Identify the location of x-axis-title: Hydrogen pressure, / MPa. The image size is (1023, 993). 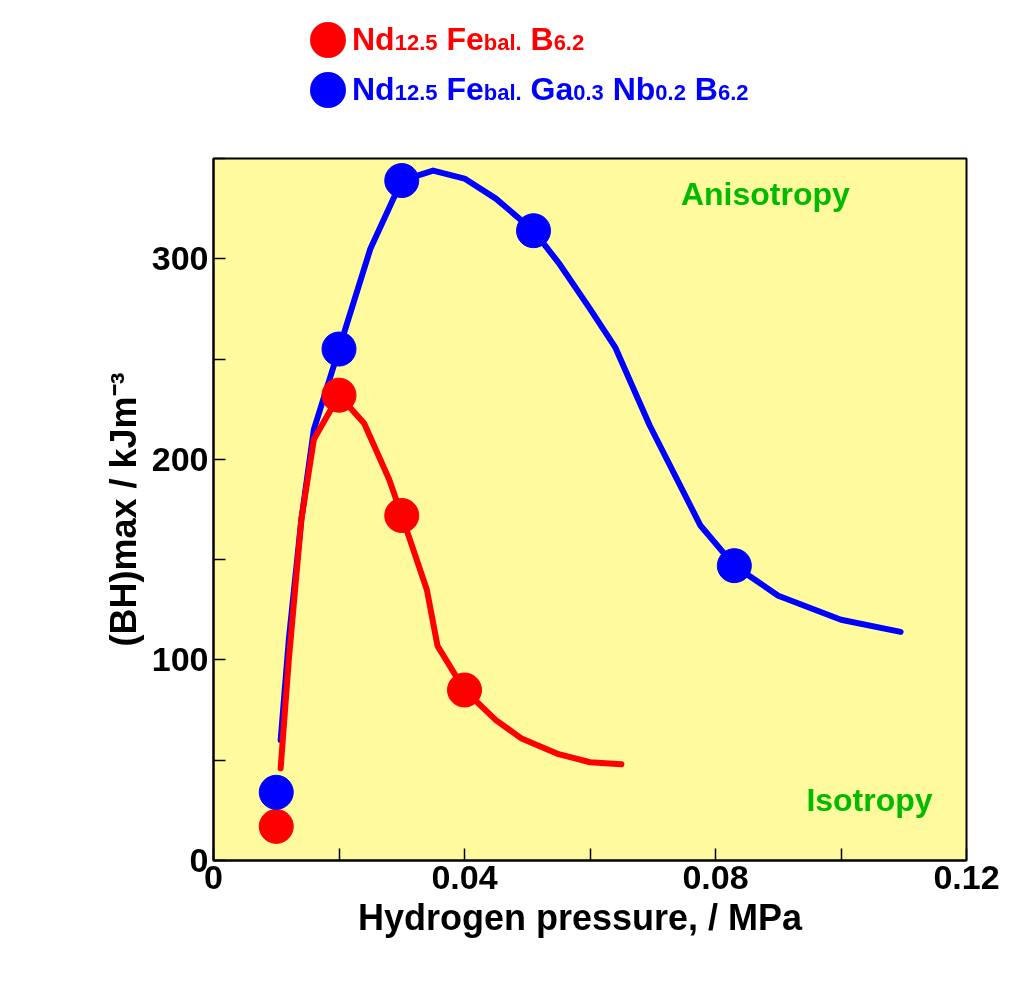
(580, 917).